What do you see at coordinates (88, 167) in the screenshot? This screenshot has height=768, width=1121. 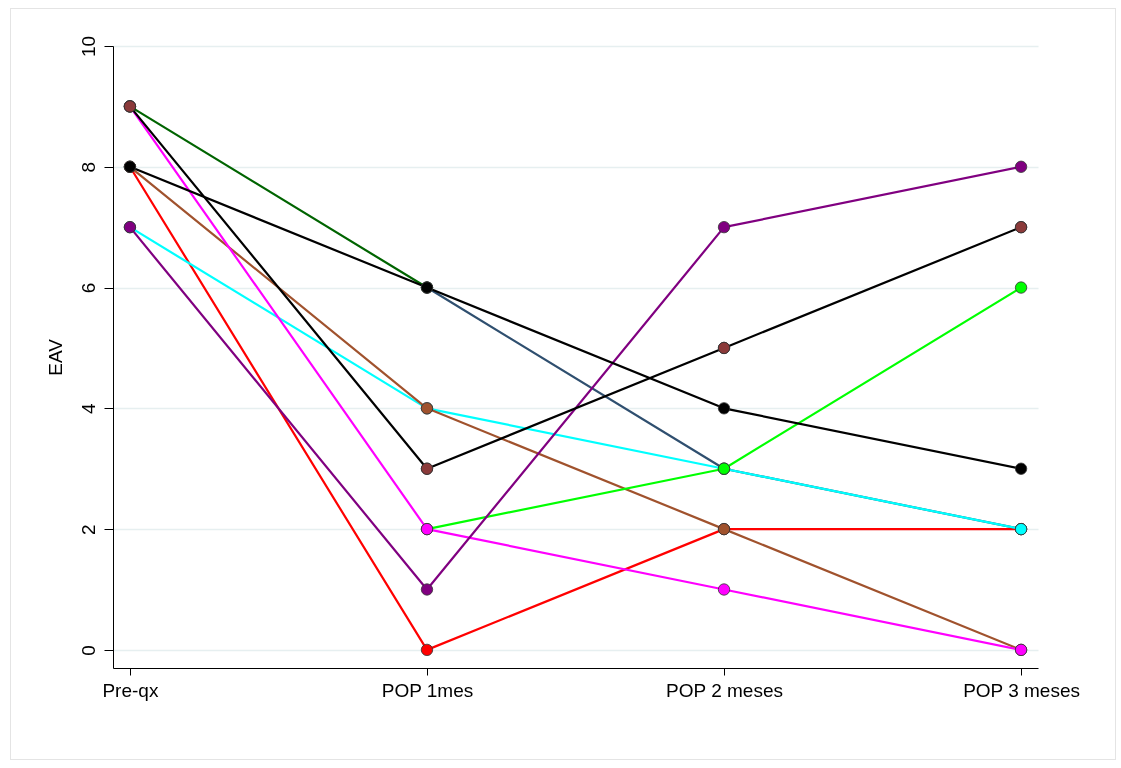 I see `y-tick-label: 8` at bounding box center [88, 167].